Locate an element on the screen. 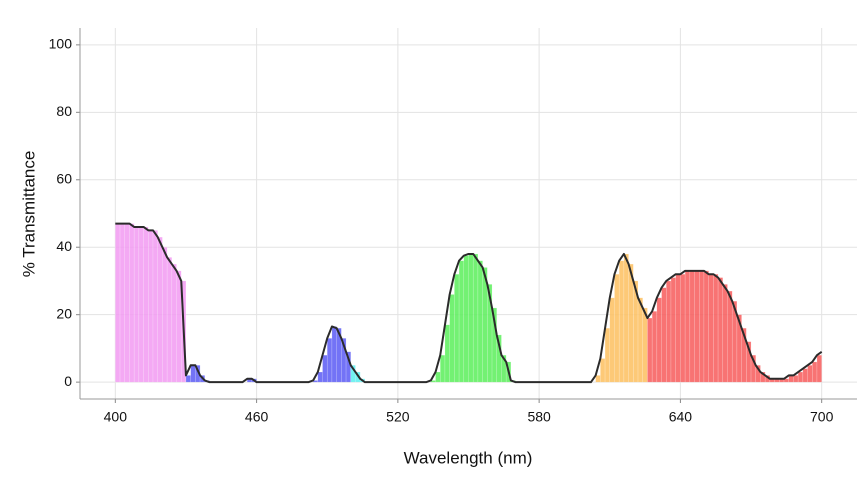  y-tick-label: 100 is located at coordinates (61, 44).